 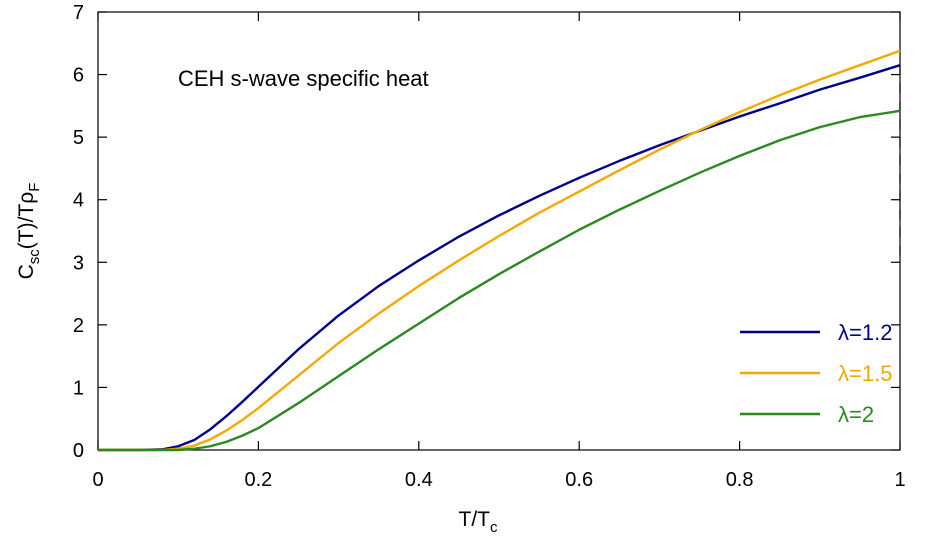 What do you see at coordinates (34, 187) in the screenshot?
I see `y-axis-title-sub2: F` at bounding box center [34, 187].